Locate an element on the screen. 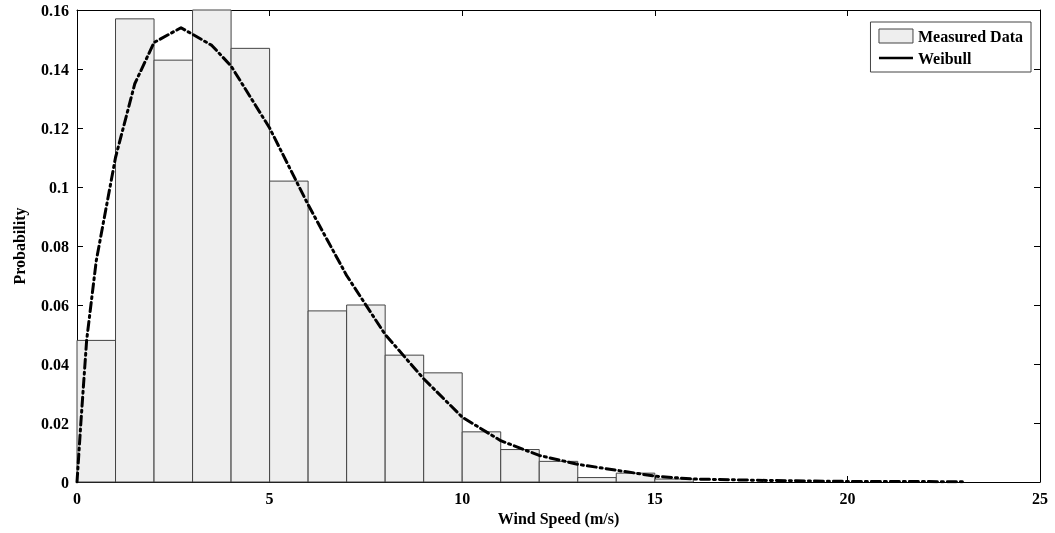  y-tick-label: 0.08 is located at coordinates (55, 246).